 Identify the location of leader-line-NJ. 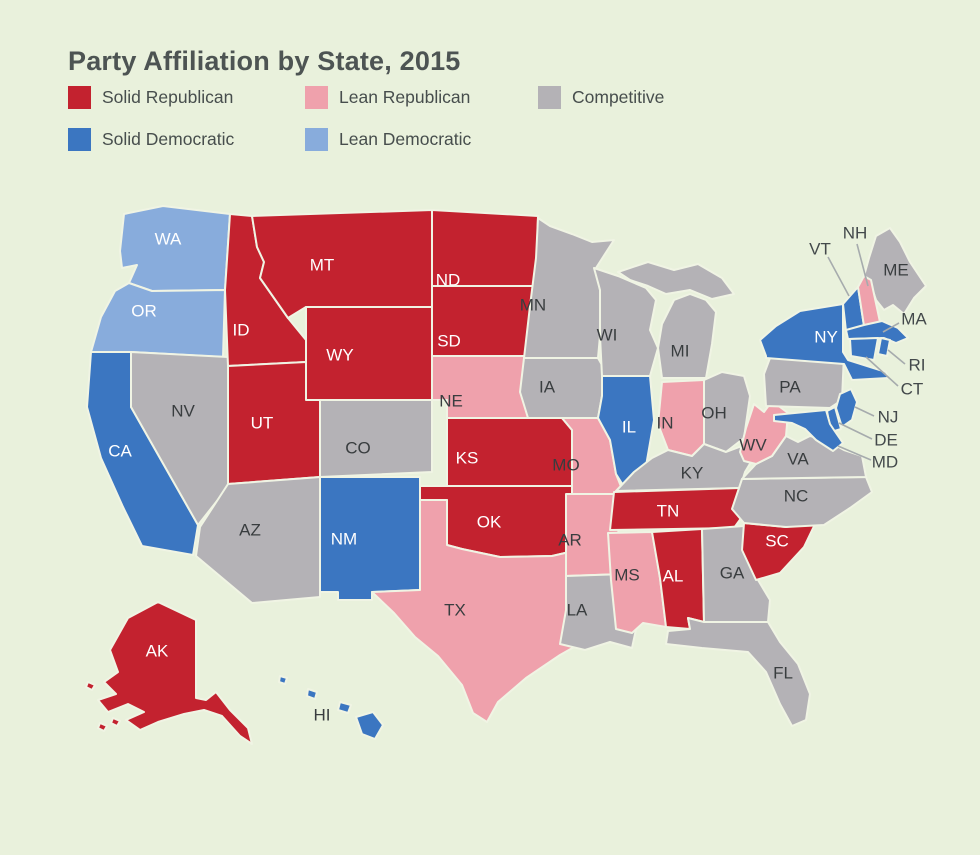
(864, 411).